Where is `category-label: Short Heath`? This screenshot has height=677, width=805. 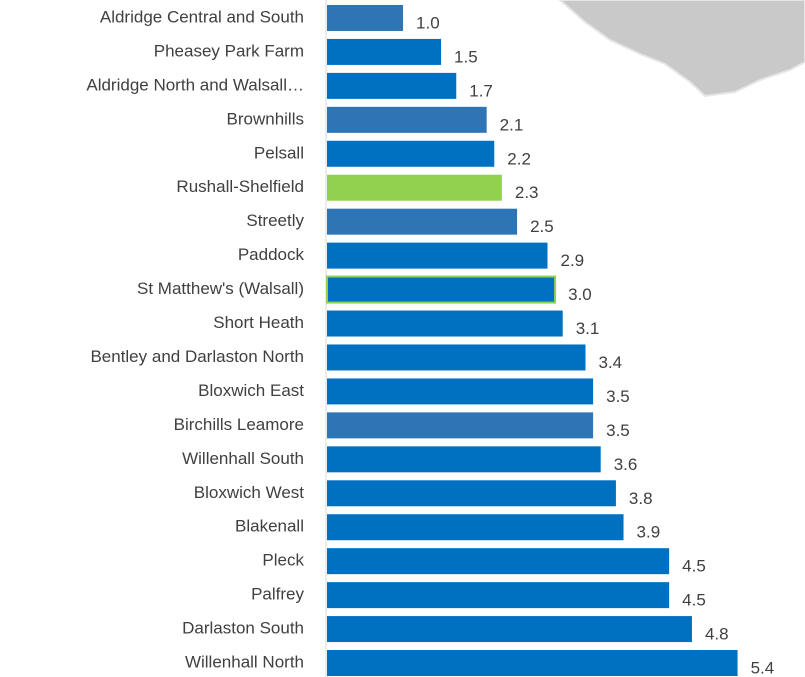
category-label: Short Heath is located at coordinates (258, 322).